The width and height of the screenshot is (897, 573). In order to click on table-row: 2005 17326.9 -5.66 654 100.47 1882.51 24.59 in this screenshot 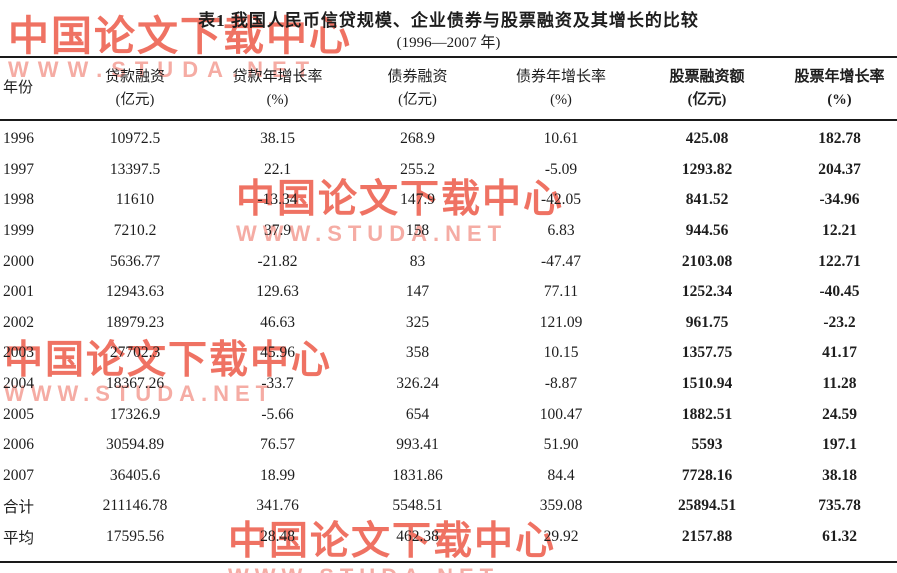, I will do `click(448, 414)`.